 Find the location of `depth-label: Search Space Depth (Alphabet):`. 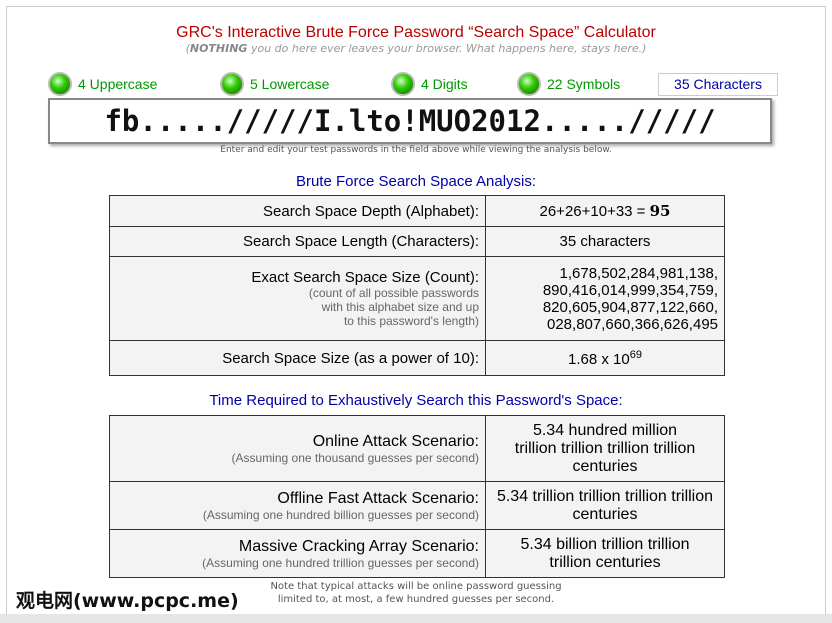

depth-label: Search Space Depth (Alphabet): is located at coordinates (297, 211).